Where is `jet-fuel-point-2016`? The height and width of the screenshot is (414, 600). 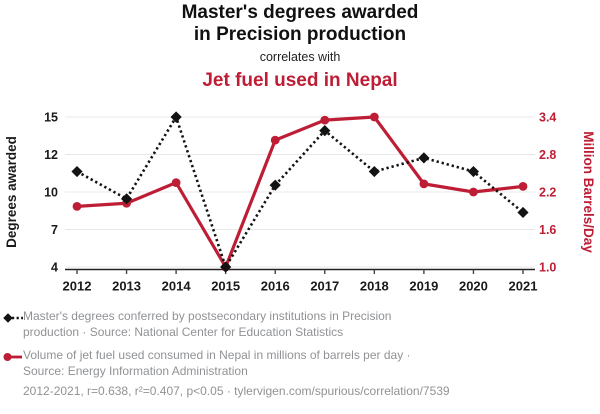
jet-fuel-point-2016 is located at coordinates (275, 140).